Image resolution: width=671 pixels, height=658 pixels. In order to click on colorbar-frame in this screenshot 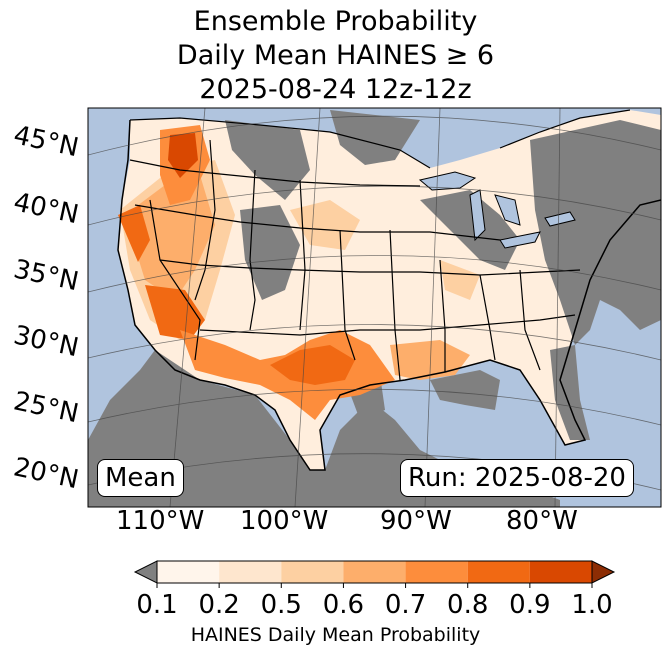, I will do `click(374, 572)`.